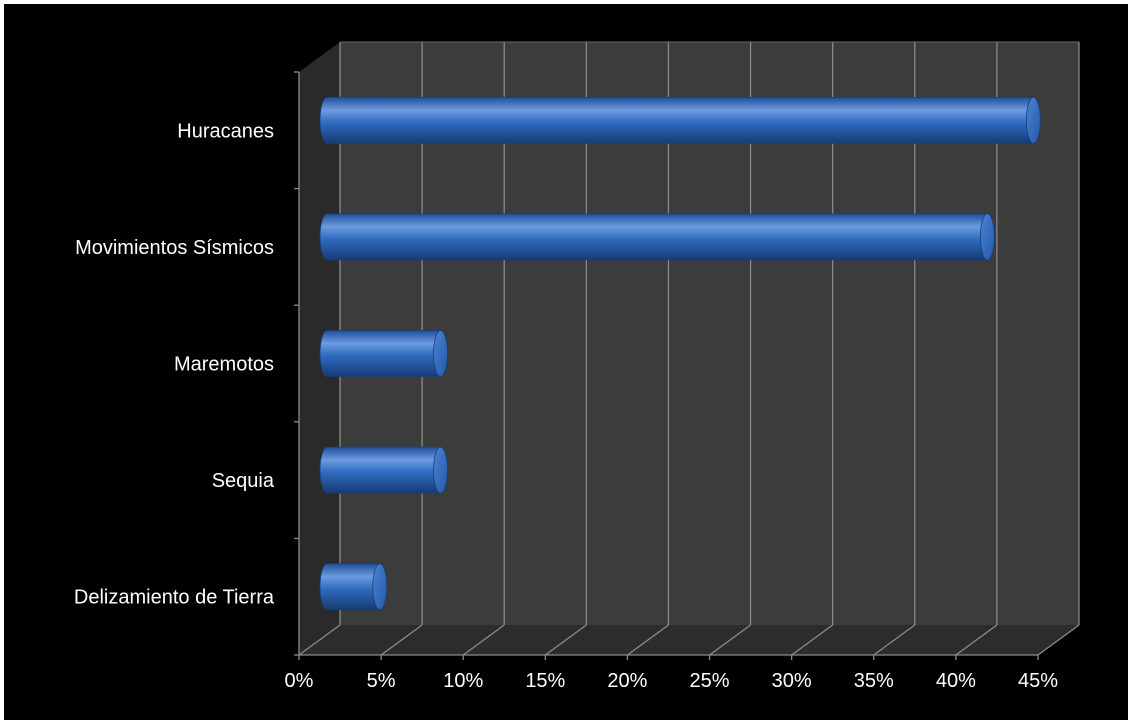 This screenshot has height=724, width=1132. What do you see at coordinates (874, 681) in the screenshot?
I see `x-tick-label: 35%` at bounding box center [874, 681].